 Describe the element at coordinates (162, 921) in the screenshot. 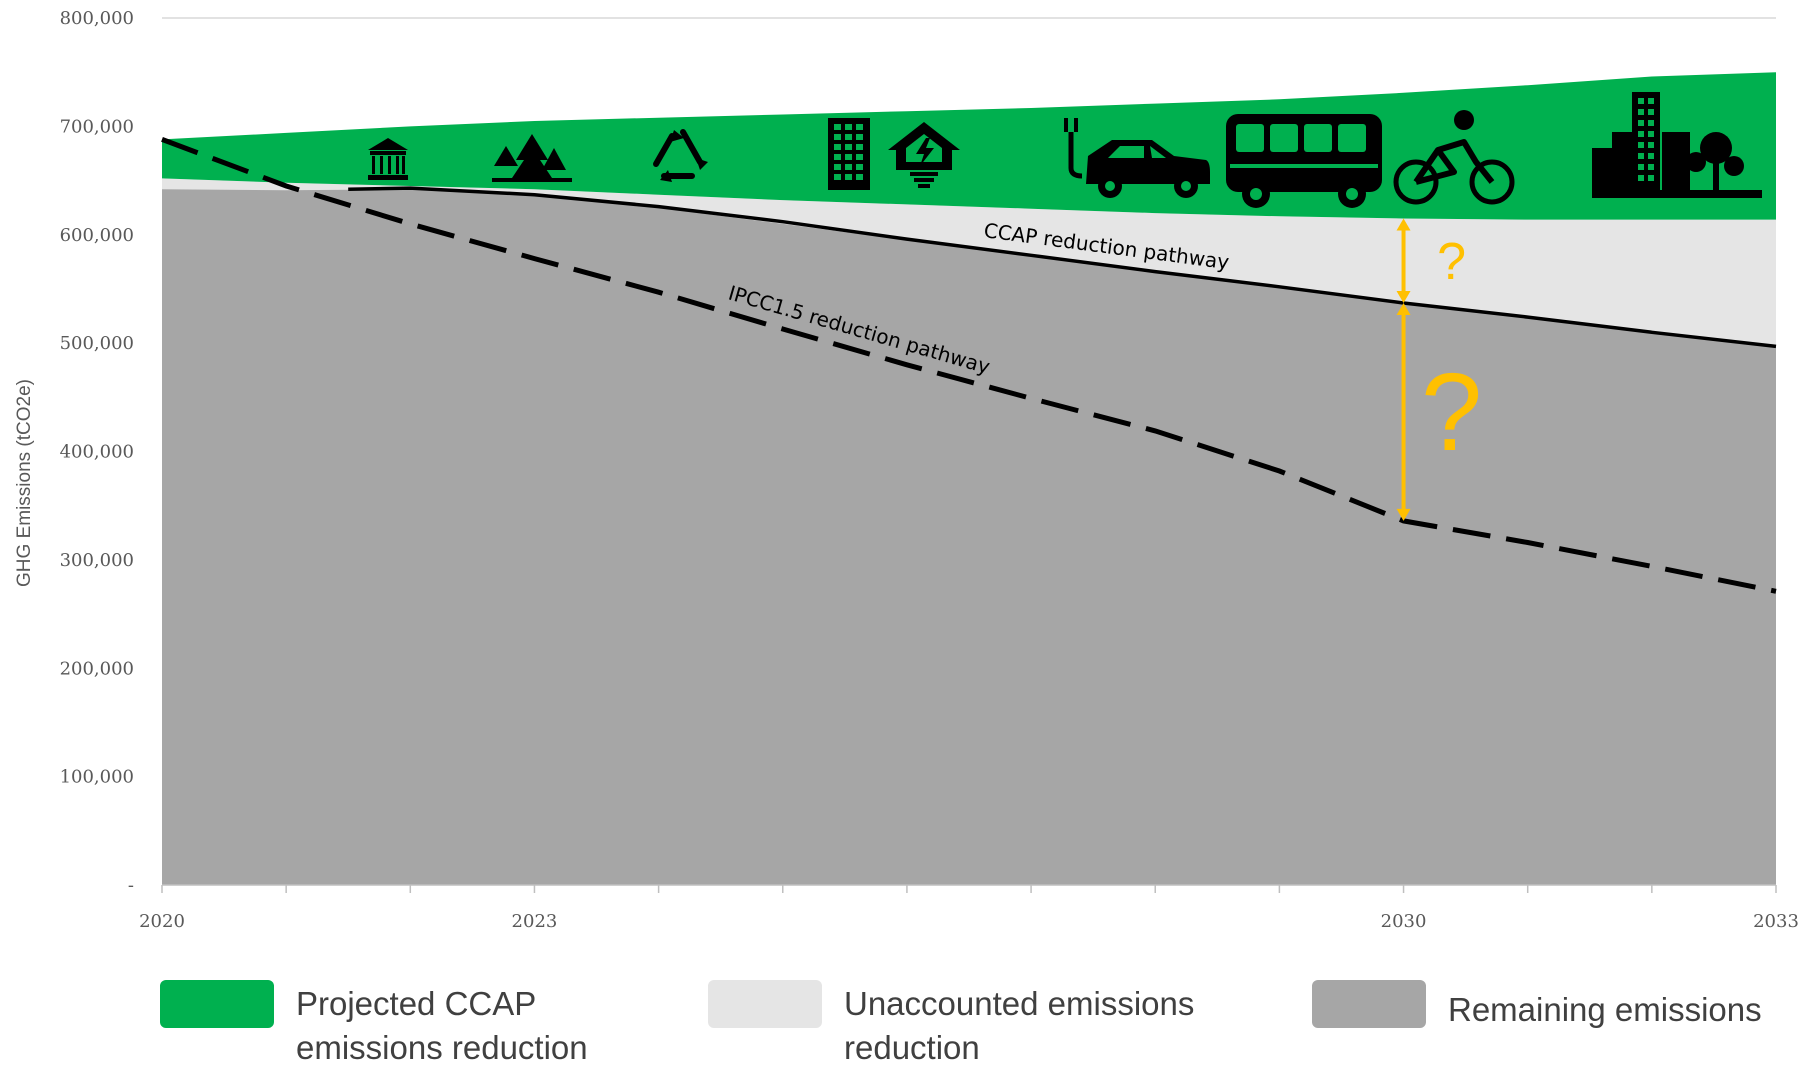

I see `x-tick-label: 2020` at that location.